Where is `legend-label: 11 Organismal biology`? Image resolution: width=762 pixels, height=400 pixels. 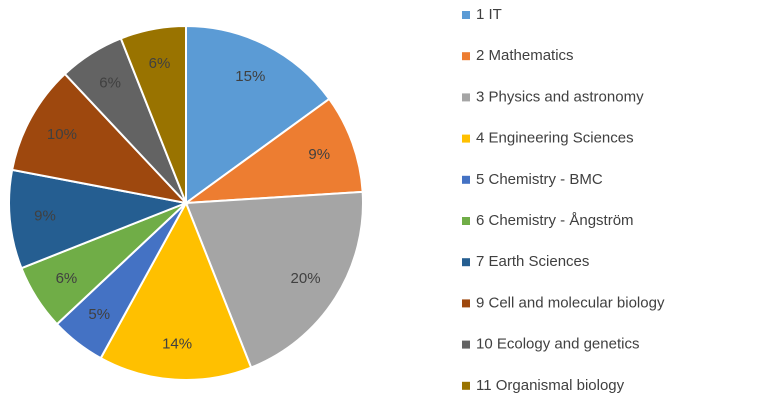
legend-label: 11 Organismal biology is located at coordinates (550, 385).